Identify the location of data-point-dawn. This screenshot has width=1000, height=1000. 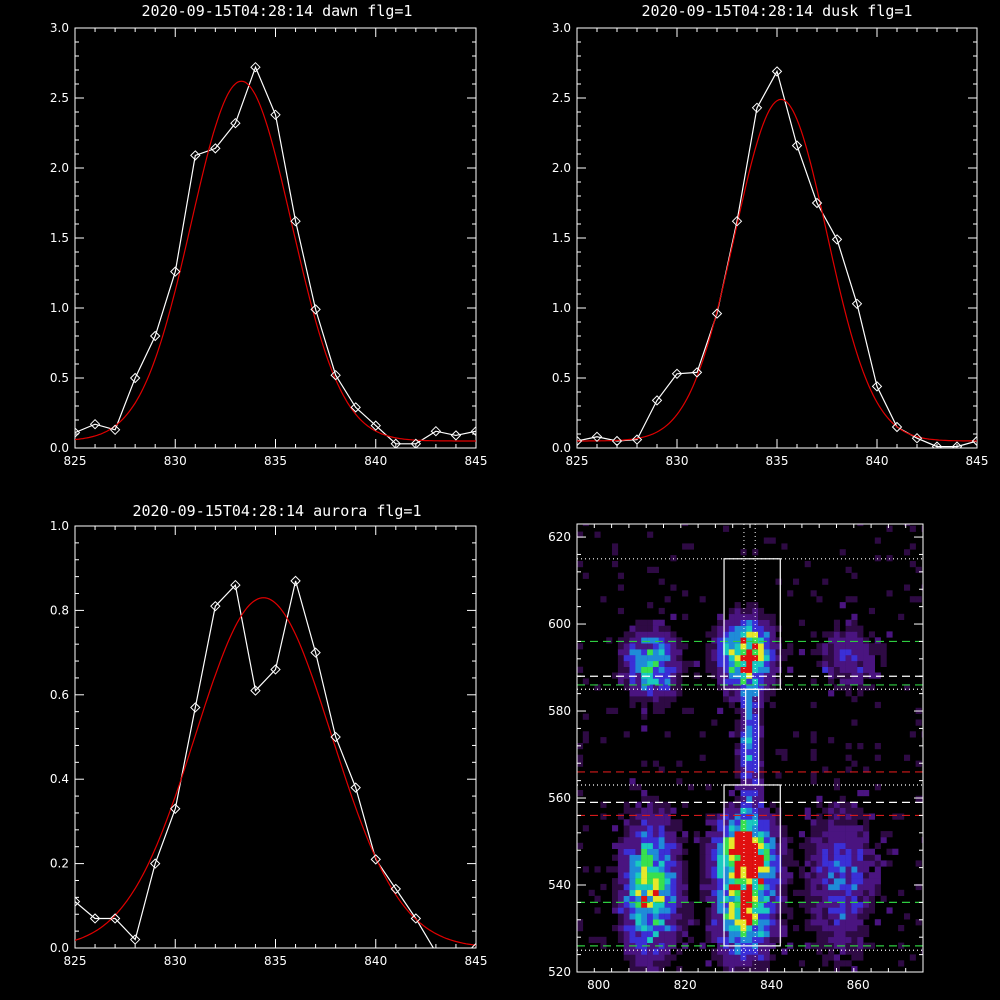
(155, 336).